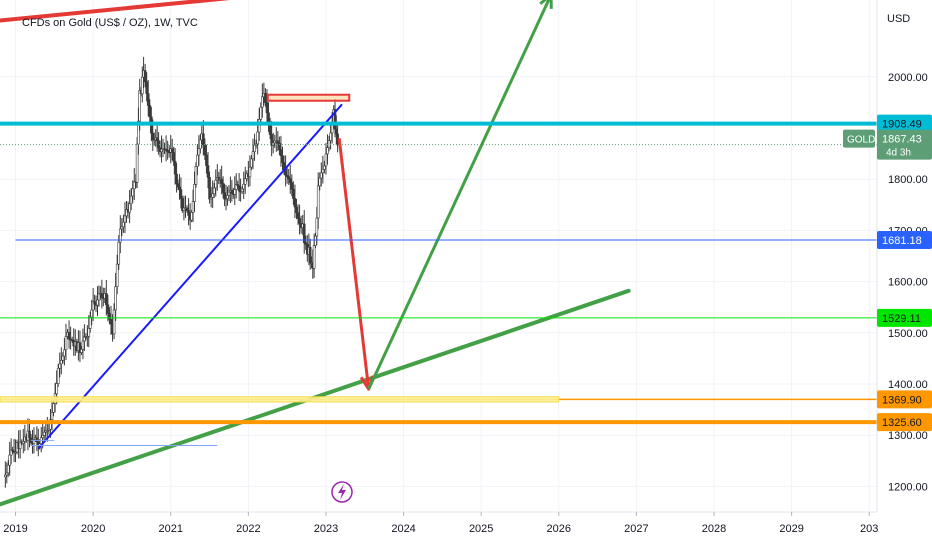  I want to click on price-label-text: 1908.49, so click(902, 125).